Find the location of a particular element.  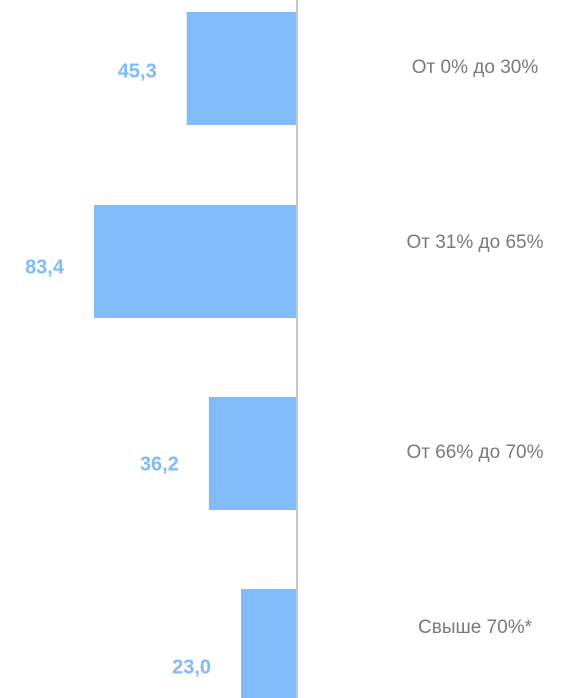

category-label: От 0% до 30% is located at coordinates (475, 67).